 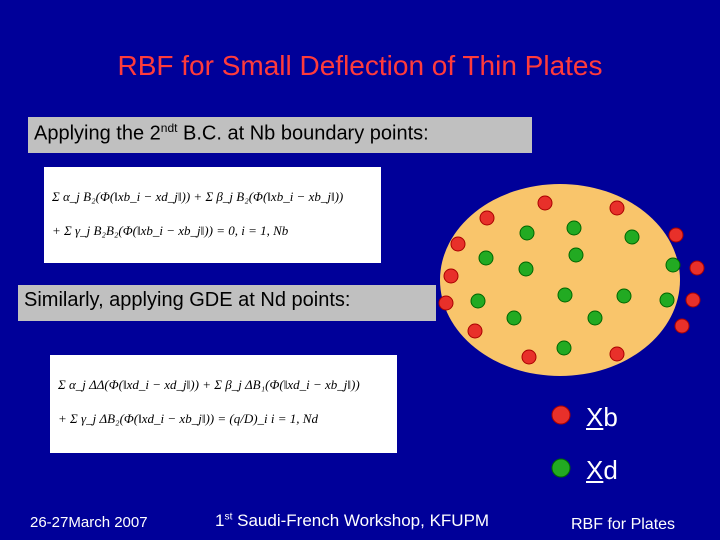 I want to click on footer-event: 1st Saudi-French Workshop, KFUPM, so click(x=352, y=521).